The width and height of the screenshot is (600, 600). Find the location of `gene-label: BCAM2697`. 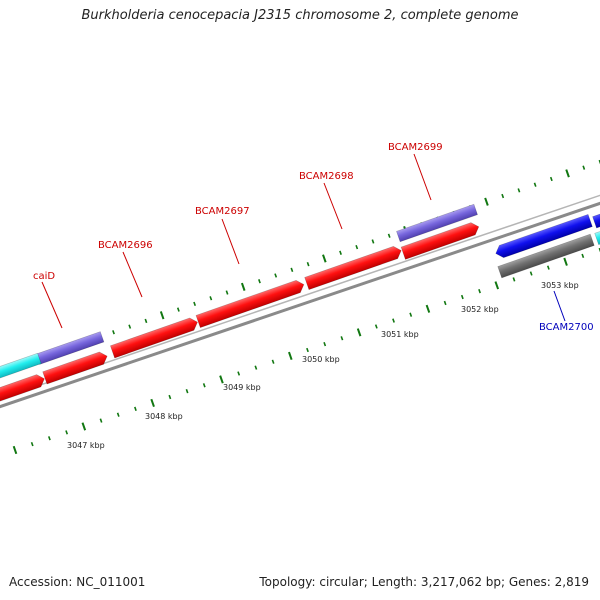

gene-label: BCAM2697 is located at coordinates (222, 211).